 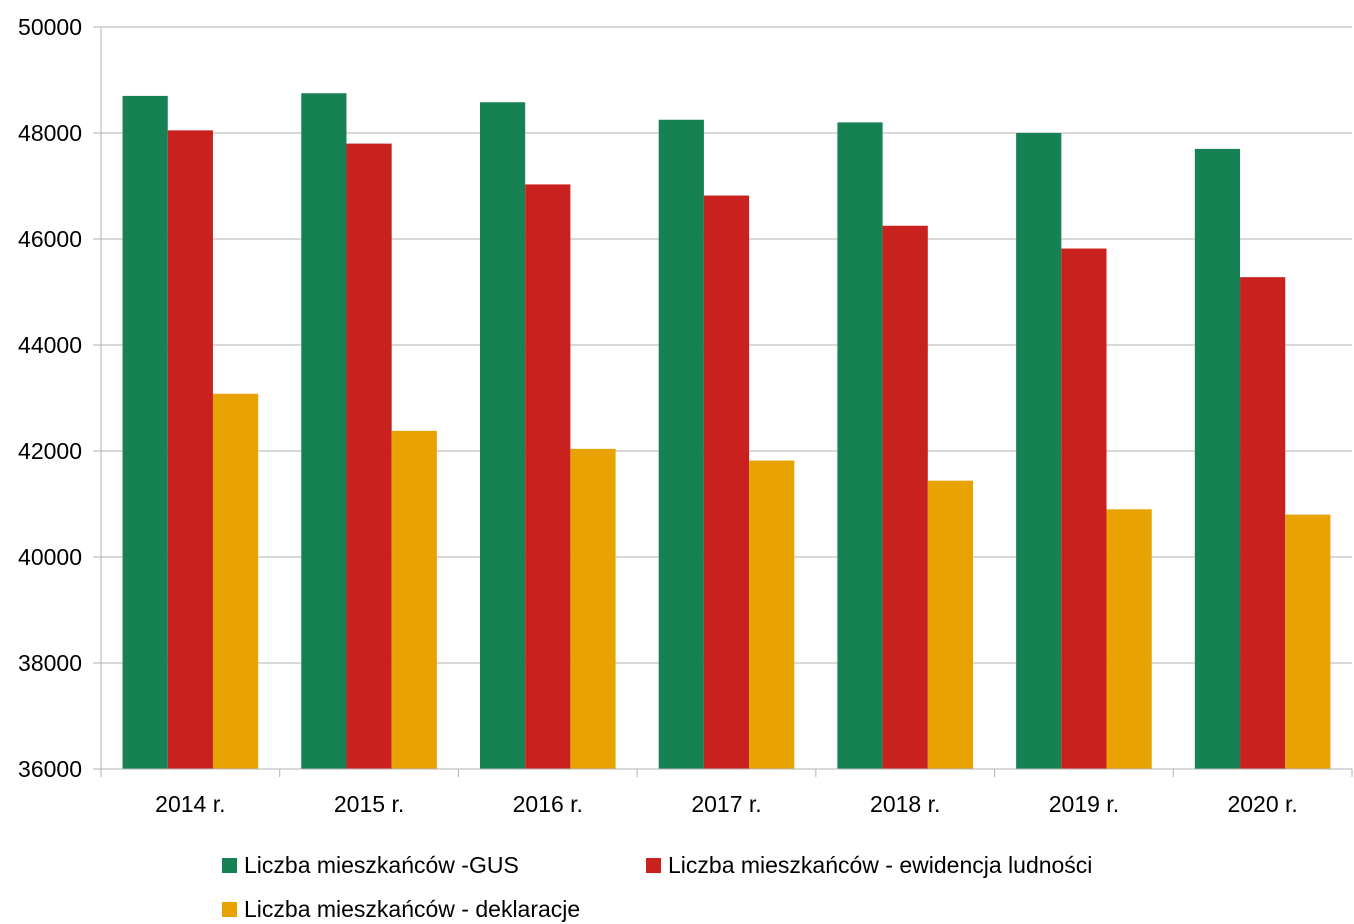 What do you see at coordinates (381, 865) in the screenshot?
I see `legend-label: Liczba mieszkańców -GUS` at bounding box center [381, 865].